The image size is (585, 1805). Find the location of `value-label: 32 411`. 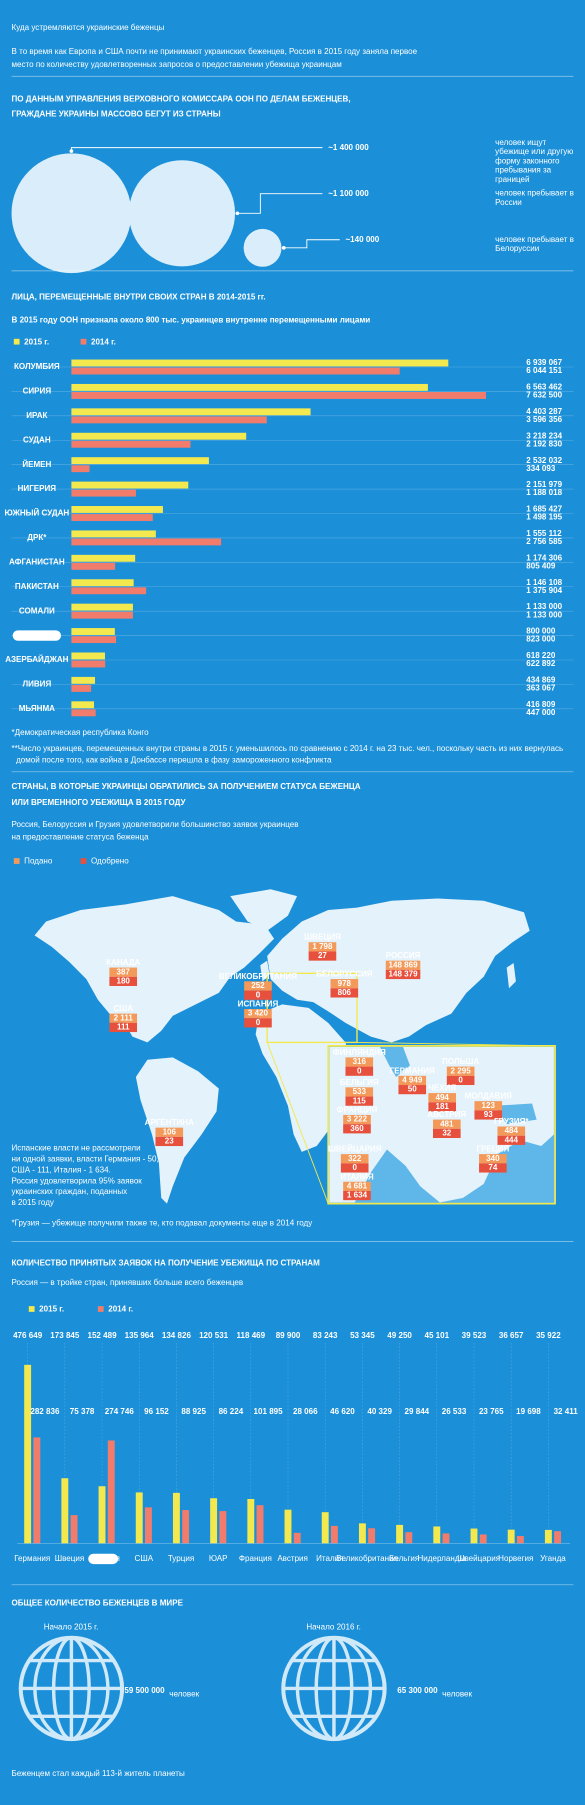

value-label: 32 411 is located at coordinates (566, 1411).